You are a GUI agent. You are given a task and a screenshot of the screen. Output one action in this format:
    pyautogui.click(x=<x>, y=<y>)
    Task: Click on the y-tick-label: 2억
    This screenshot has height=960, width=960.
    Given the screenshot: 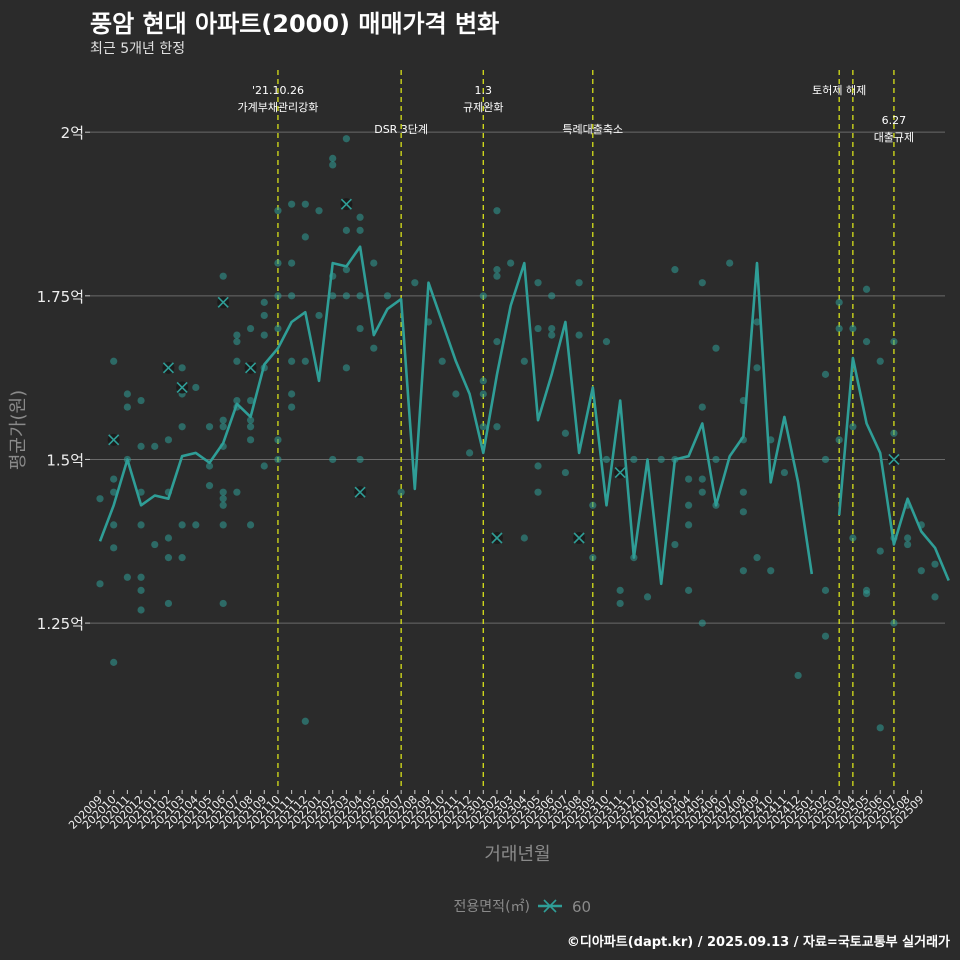 What is the action you would take?
    pyautogui.click(x=72, y=133)
    